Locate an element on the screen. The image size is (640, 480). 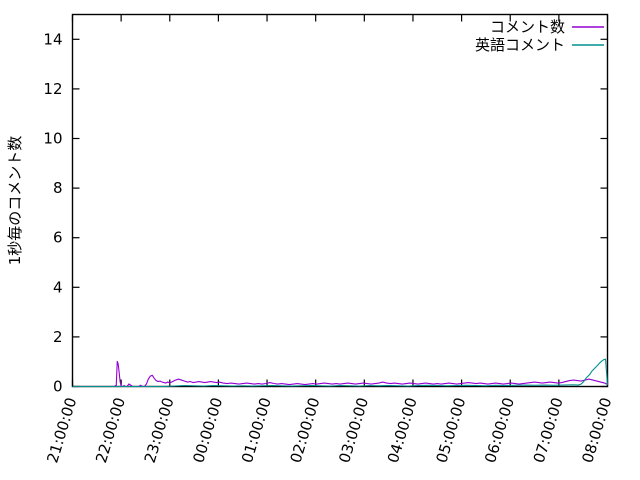
y-tick-label: 8 is located at coordinates (58, 188).